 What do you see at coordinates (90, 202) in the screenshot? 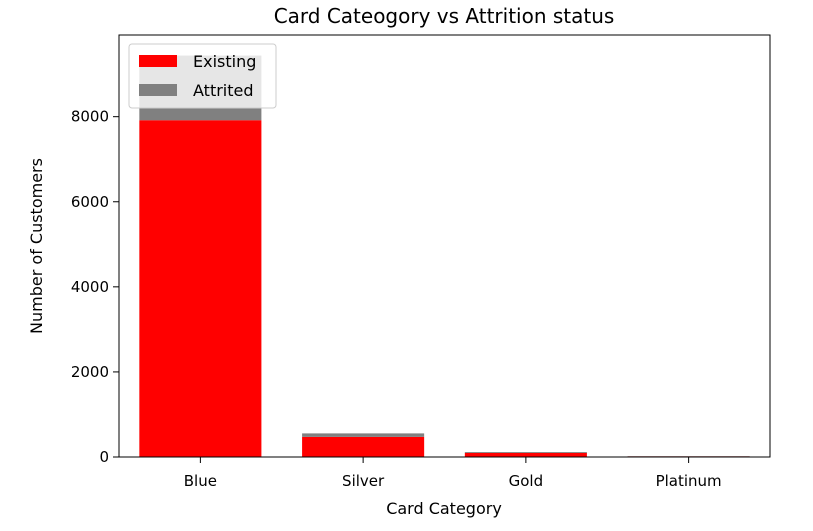
I see `y-tick-label: 6000` at bounding box center [90, 202].